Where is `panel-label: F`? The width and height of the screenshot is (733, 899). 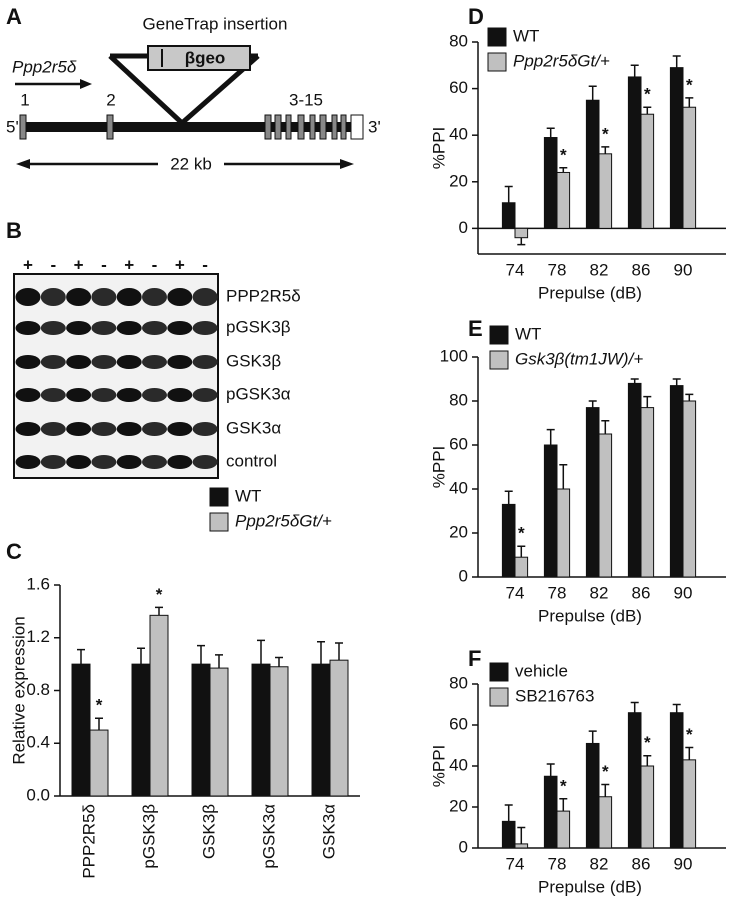 panel-label: F is located at coordinates (474, 658).